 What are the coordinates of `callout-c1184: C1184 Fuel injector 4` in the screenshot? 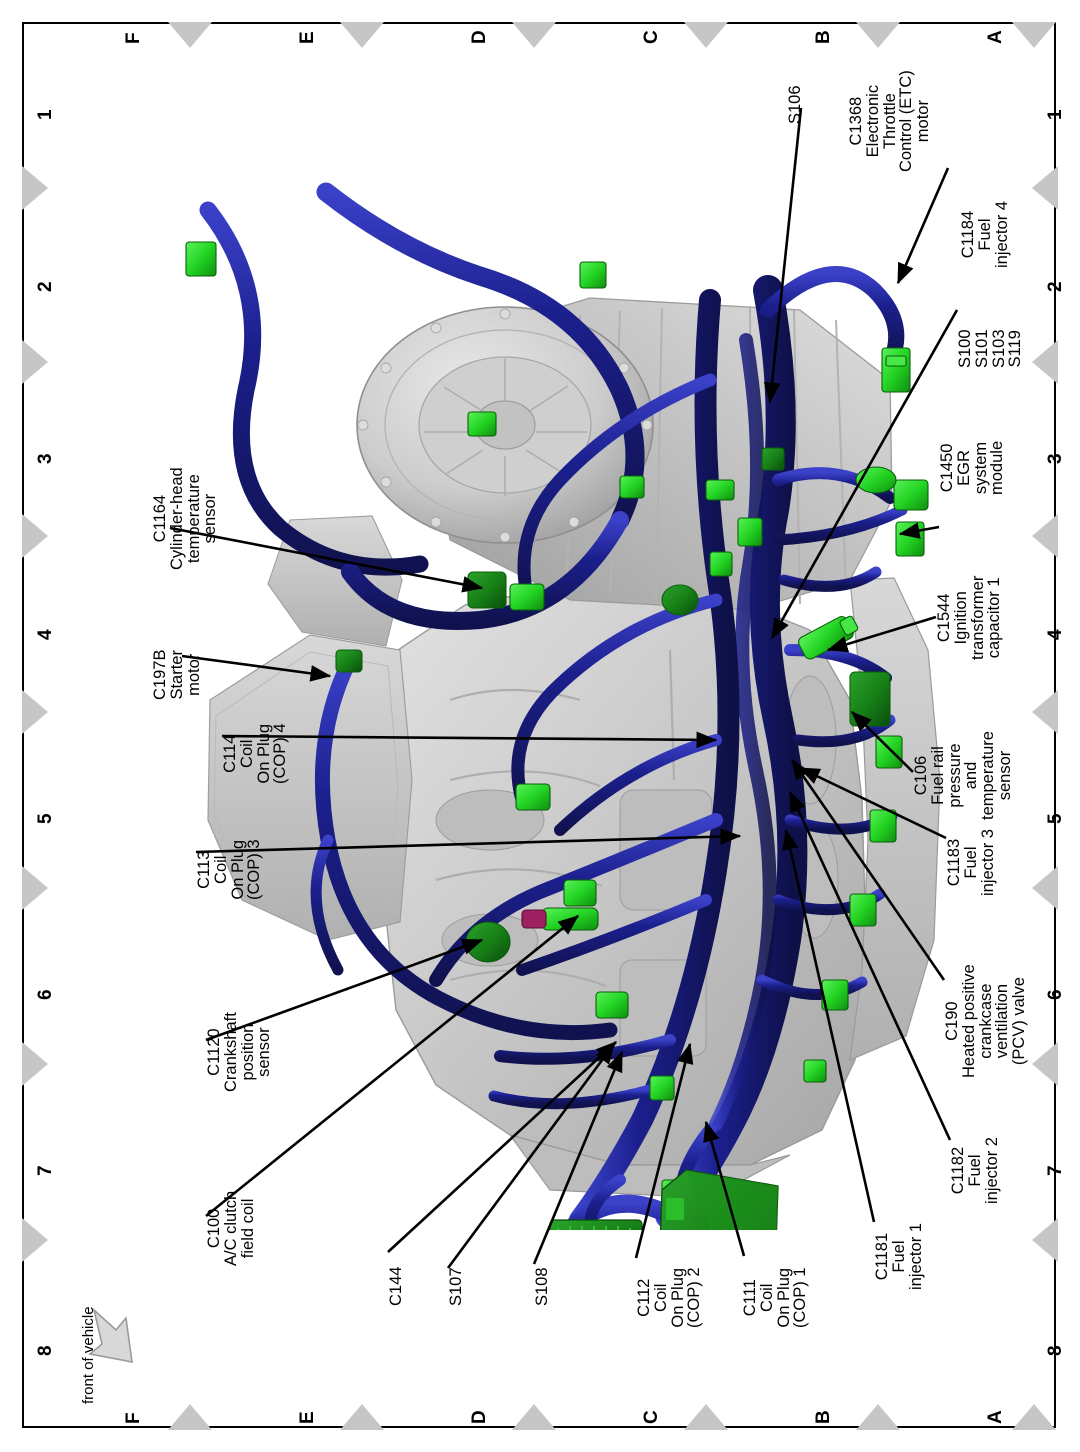 It's located at (985, 234).